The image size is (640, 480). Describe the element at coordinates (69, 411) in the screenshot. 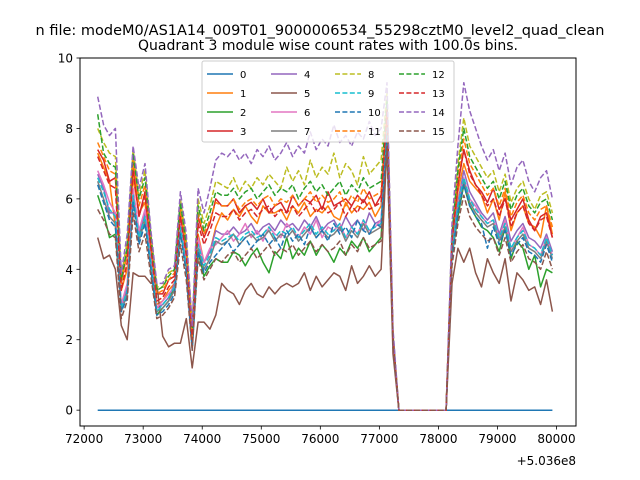

I see `y-tick-label: 0` at that location.